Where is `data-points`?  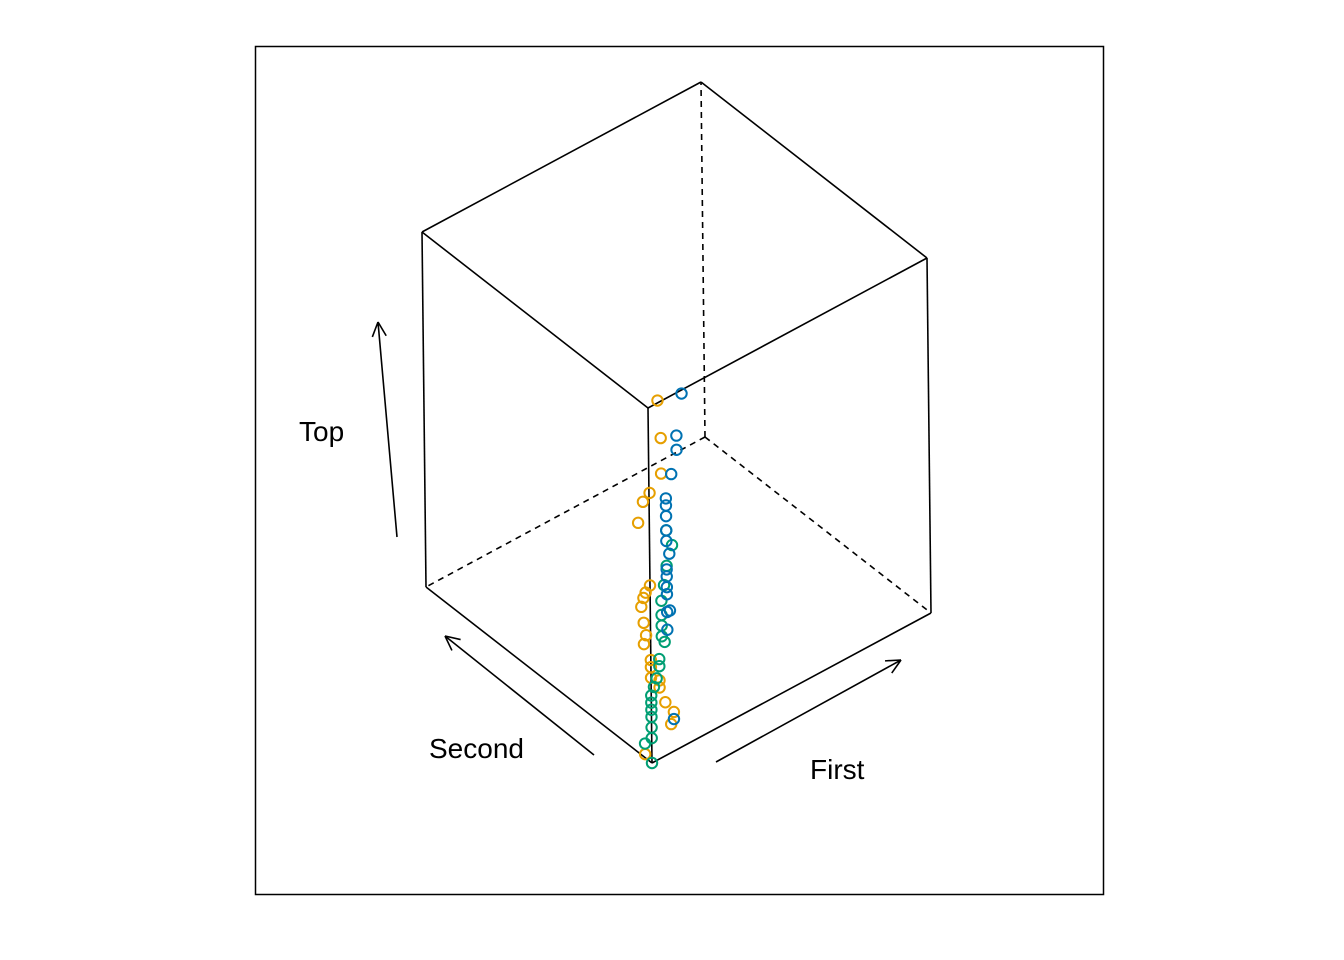
data-points is located at coordinates (659, 578).